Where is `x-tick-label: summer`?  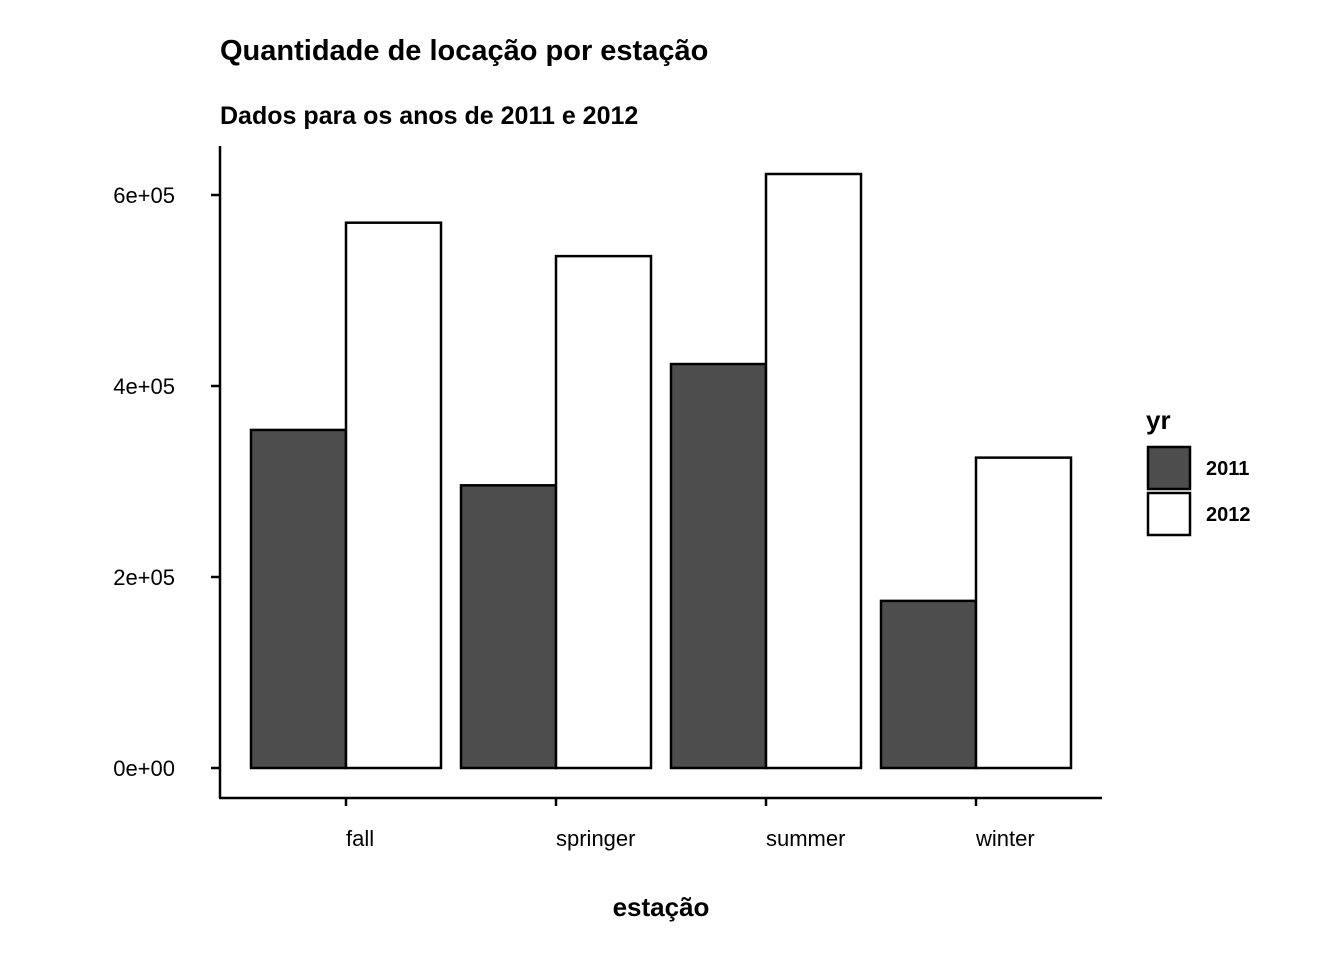
x-tick-label: summer is located at coordinates (805, 838).